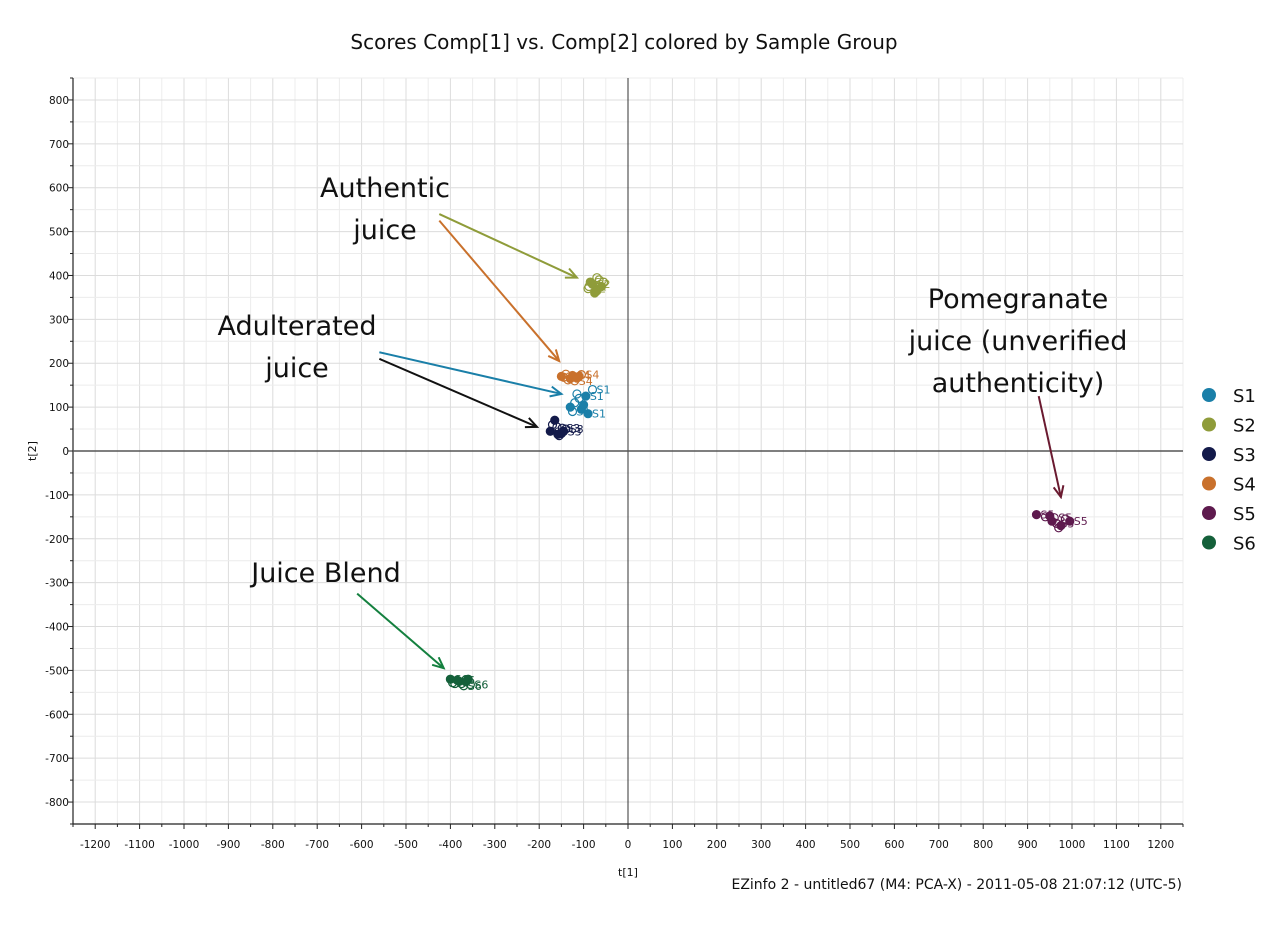  Describe the element at coordinates (297, 326) in the screenshot. I see `annotation-label: Adulterated` at that location.